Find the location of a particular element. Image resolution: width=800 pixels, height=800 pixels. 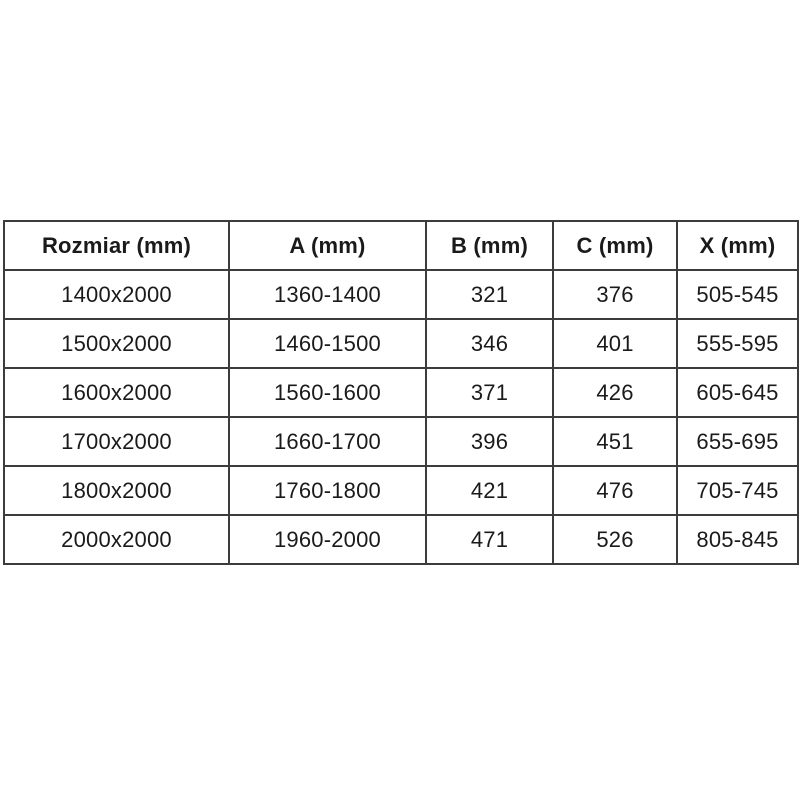

table-cell: 1660-1700 is located at coordinates (327, 441).